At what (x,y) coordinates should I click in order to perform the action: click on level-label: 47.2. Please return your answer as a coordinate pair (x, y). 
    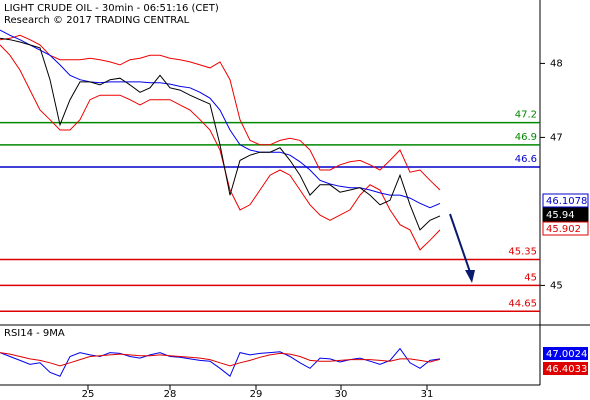
    Looking at the image, I should click on (526, 115).